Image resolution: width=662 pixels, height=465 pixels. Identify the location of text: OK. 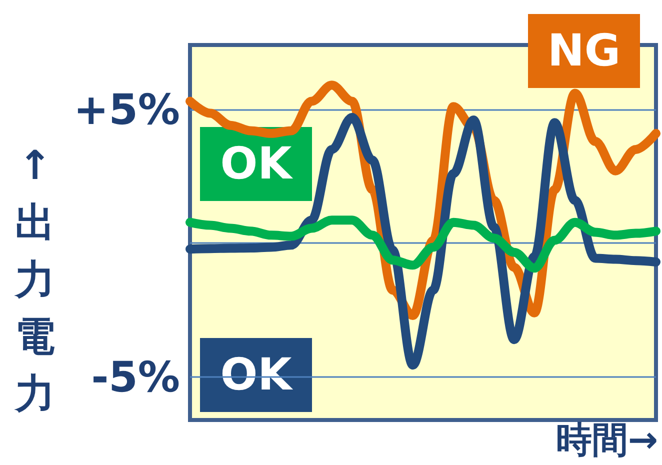
(257, 375).